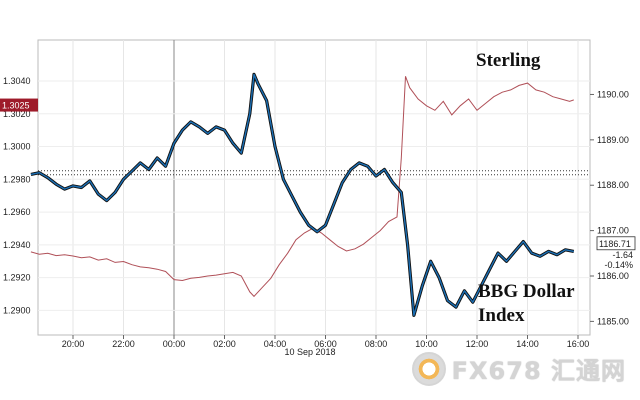 Image resolution: width=640 pixels, height=400 pixels. I want to click on x-axis-date-label: 10 Sep 2018, so click(309, 352).